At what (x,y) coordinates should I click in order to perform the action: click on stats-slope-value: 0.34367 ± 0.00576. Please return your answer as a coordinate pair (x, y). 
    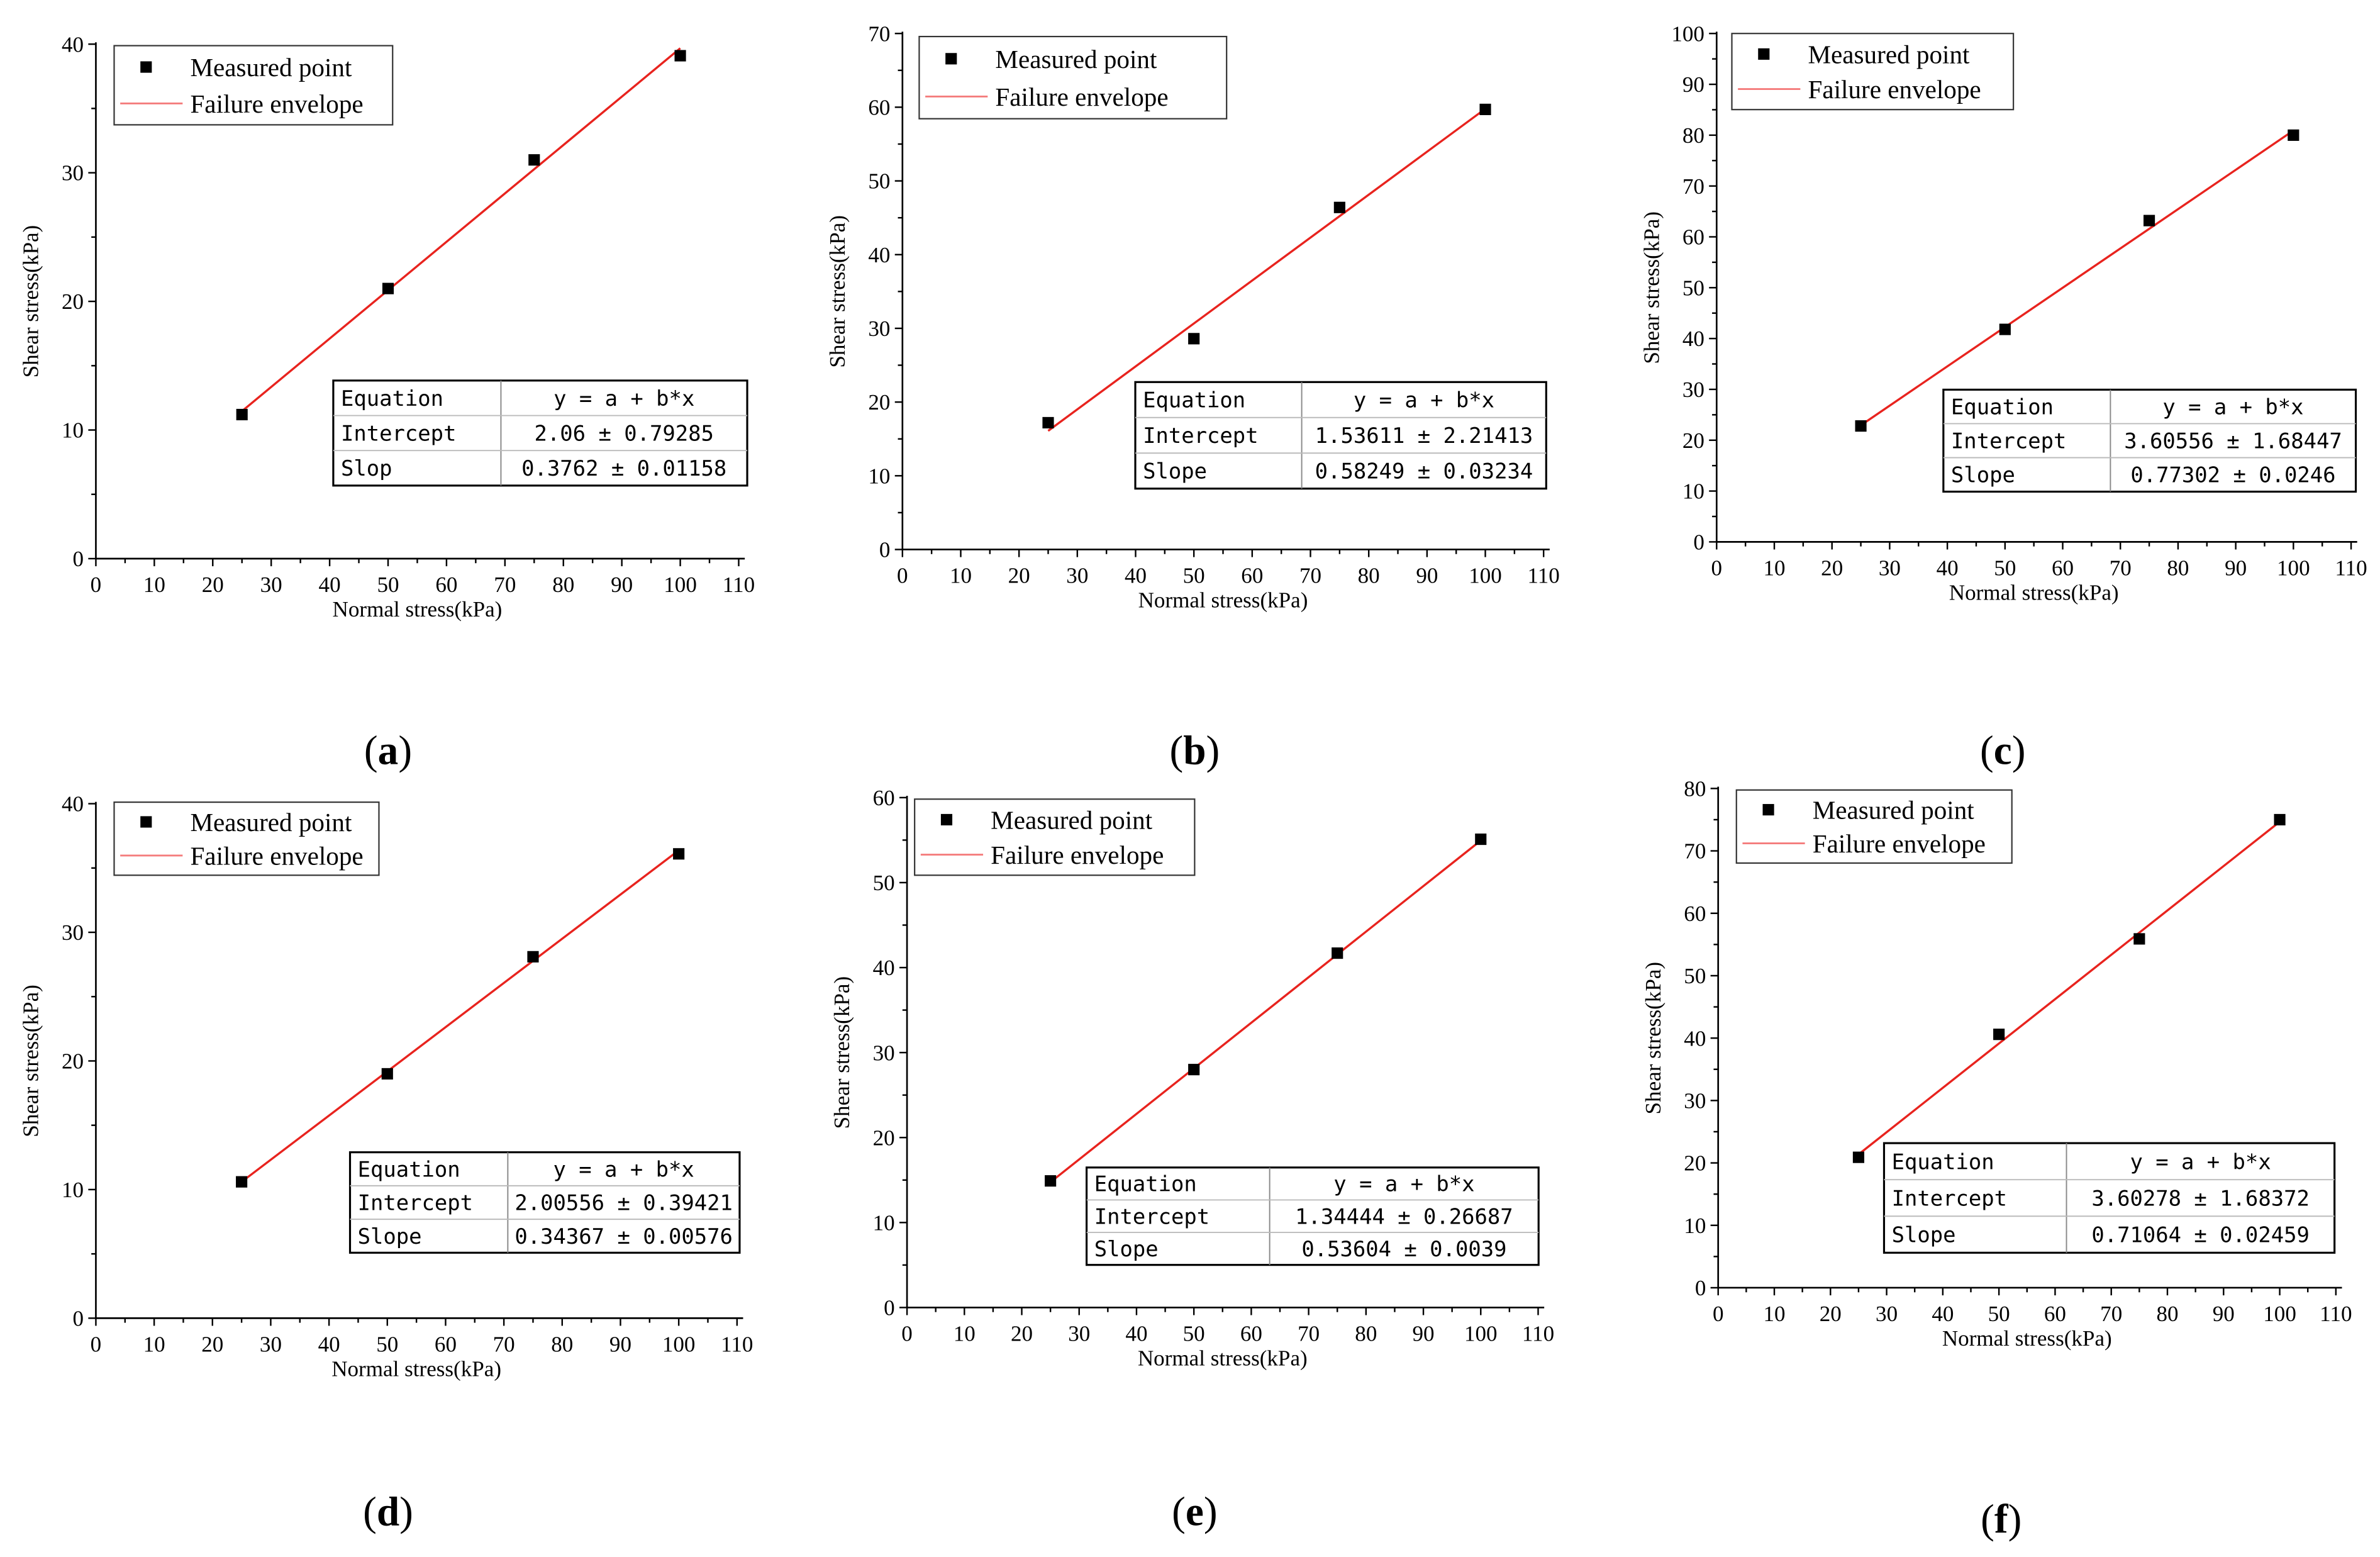
    Looking at the image, I should click on (623, 1237).